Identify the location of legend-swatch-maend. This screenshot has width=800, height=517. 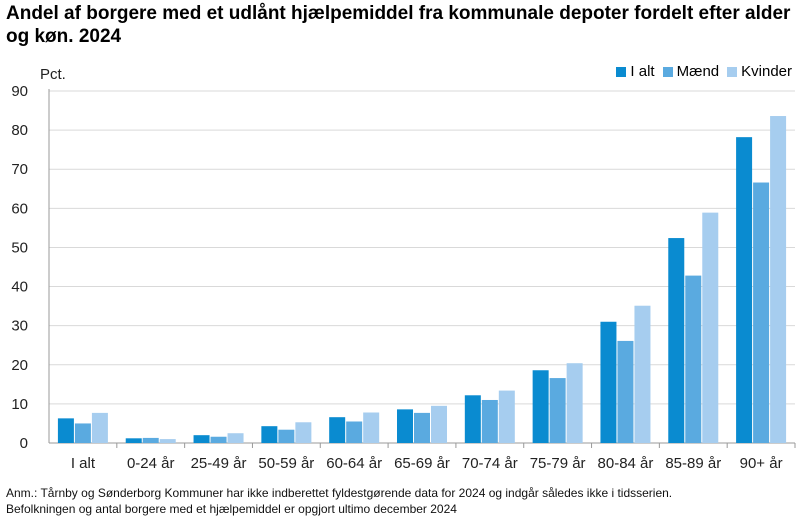
(667, 71).